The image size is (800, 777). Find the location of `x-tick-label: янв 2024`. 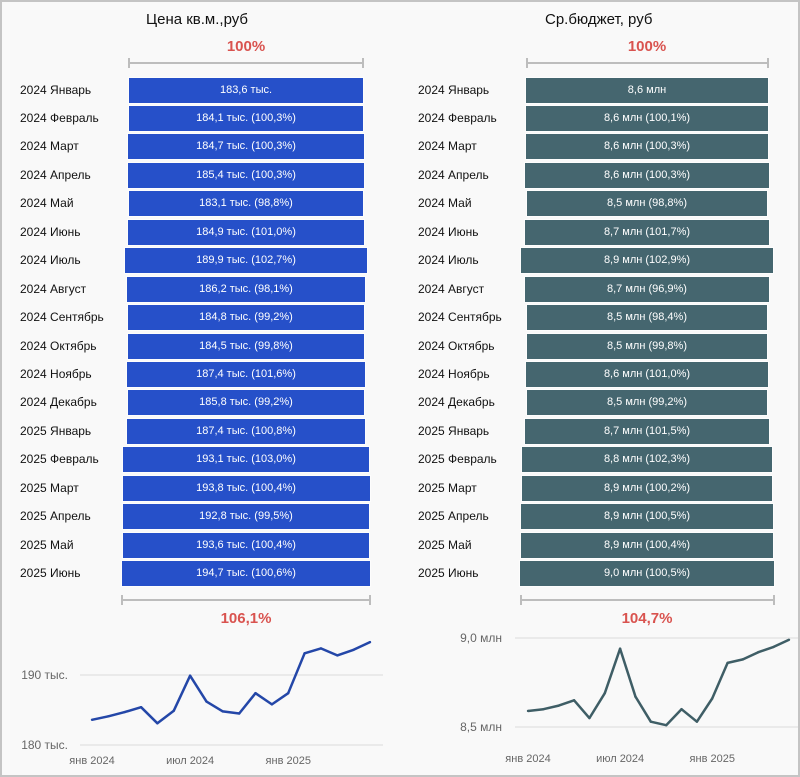

x-tick-label: янв 2024 is located at coordinates (91, 761).